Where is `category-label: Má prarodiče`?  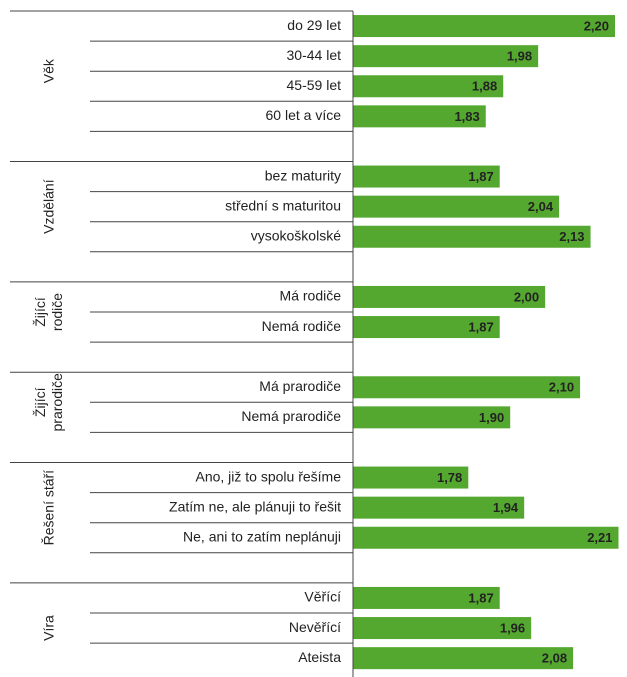 category-label: Má prarodiče is located at coordinates (300, 386).